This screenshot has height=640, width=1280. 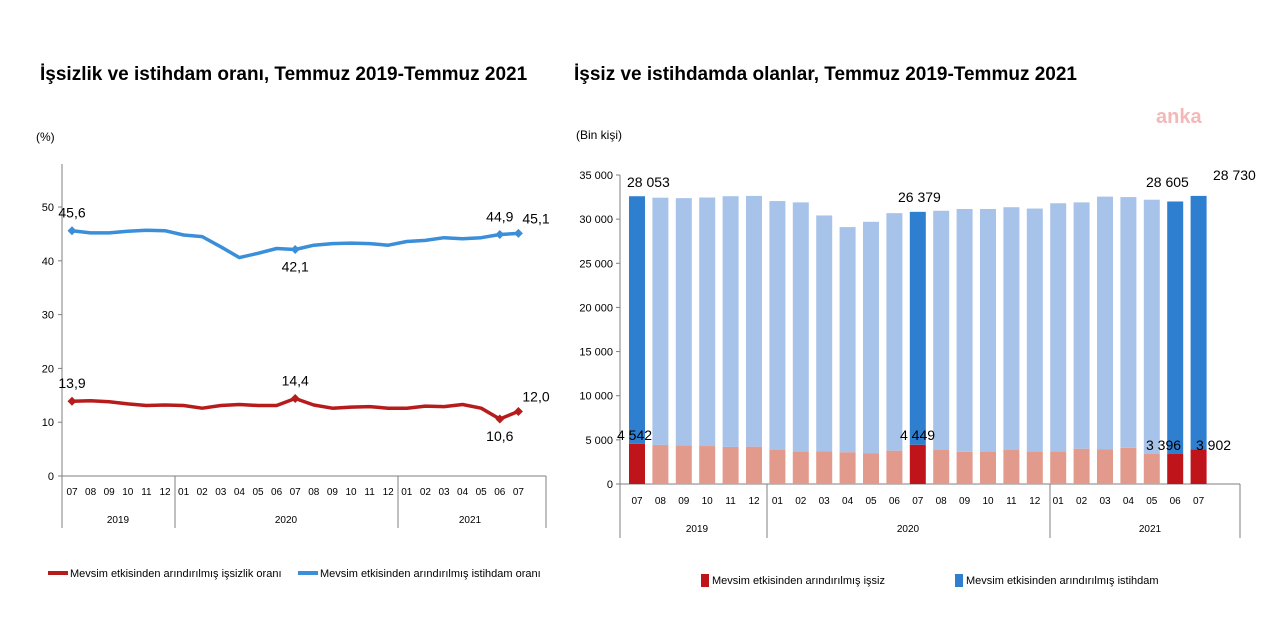 What do you see at coordinates (942, 501) in the screenshot?
I see `right-x-tick-label: 08` at bounding box center [942, 501].